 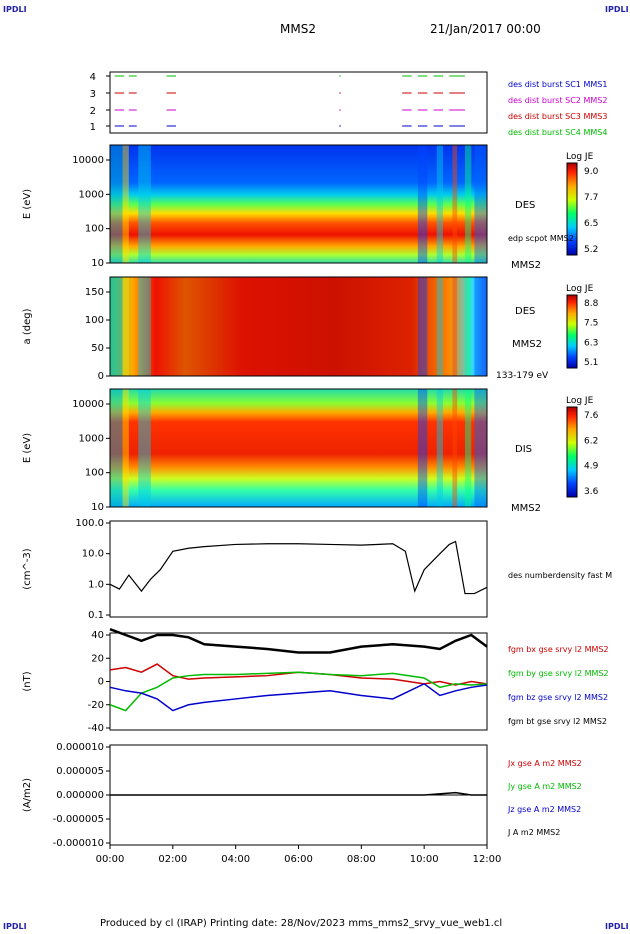 I want to click on density-ytick-label: 1.0, so click(x=96, y=584).